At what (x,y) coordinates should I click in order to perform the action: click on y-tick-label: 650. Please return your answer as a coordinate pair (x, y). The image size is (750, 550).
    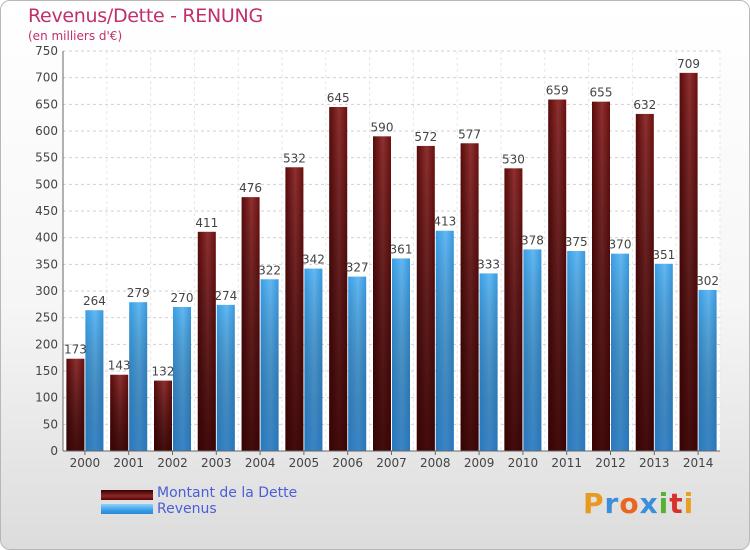
    Looking at the image, I should click on (46, 104).